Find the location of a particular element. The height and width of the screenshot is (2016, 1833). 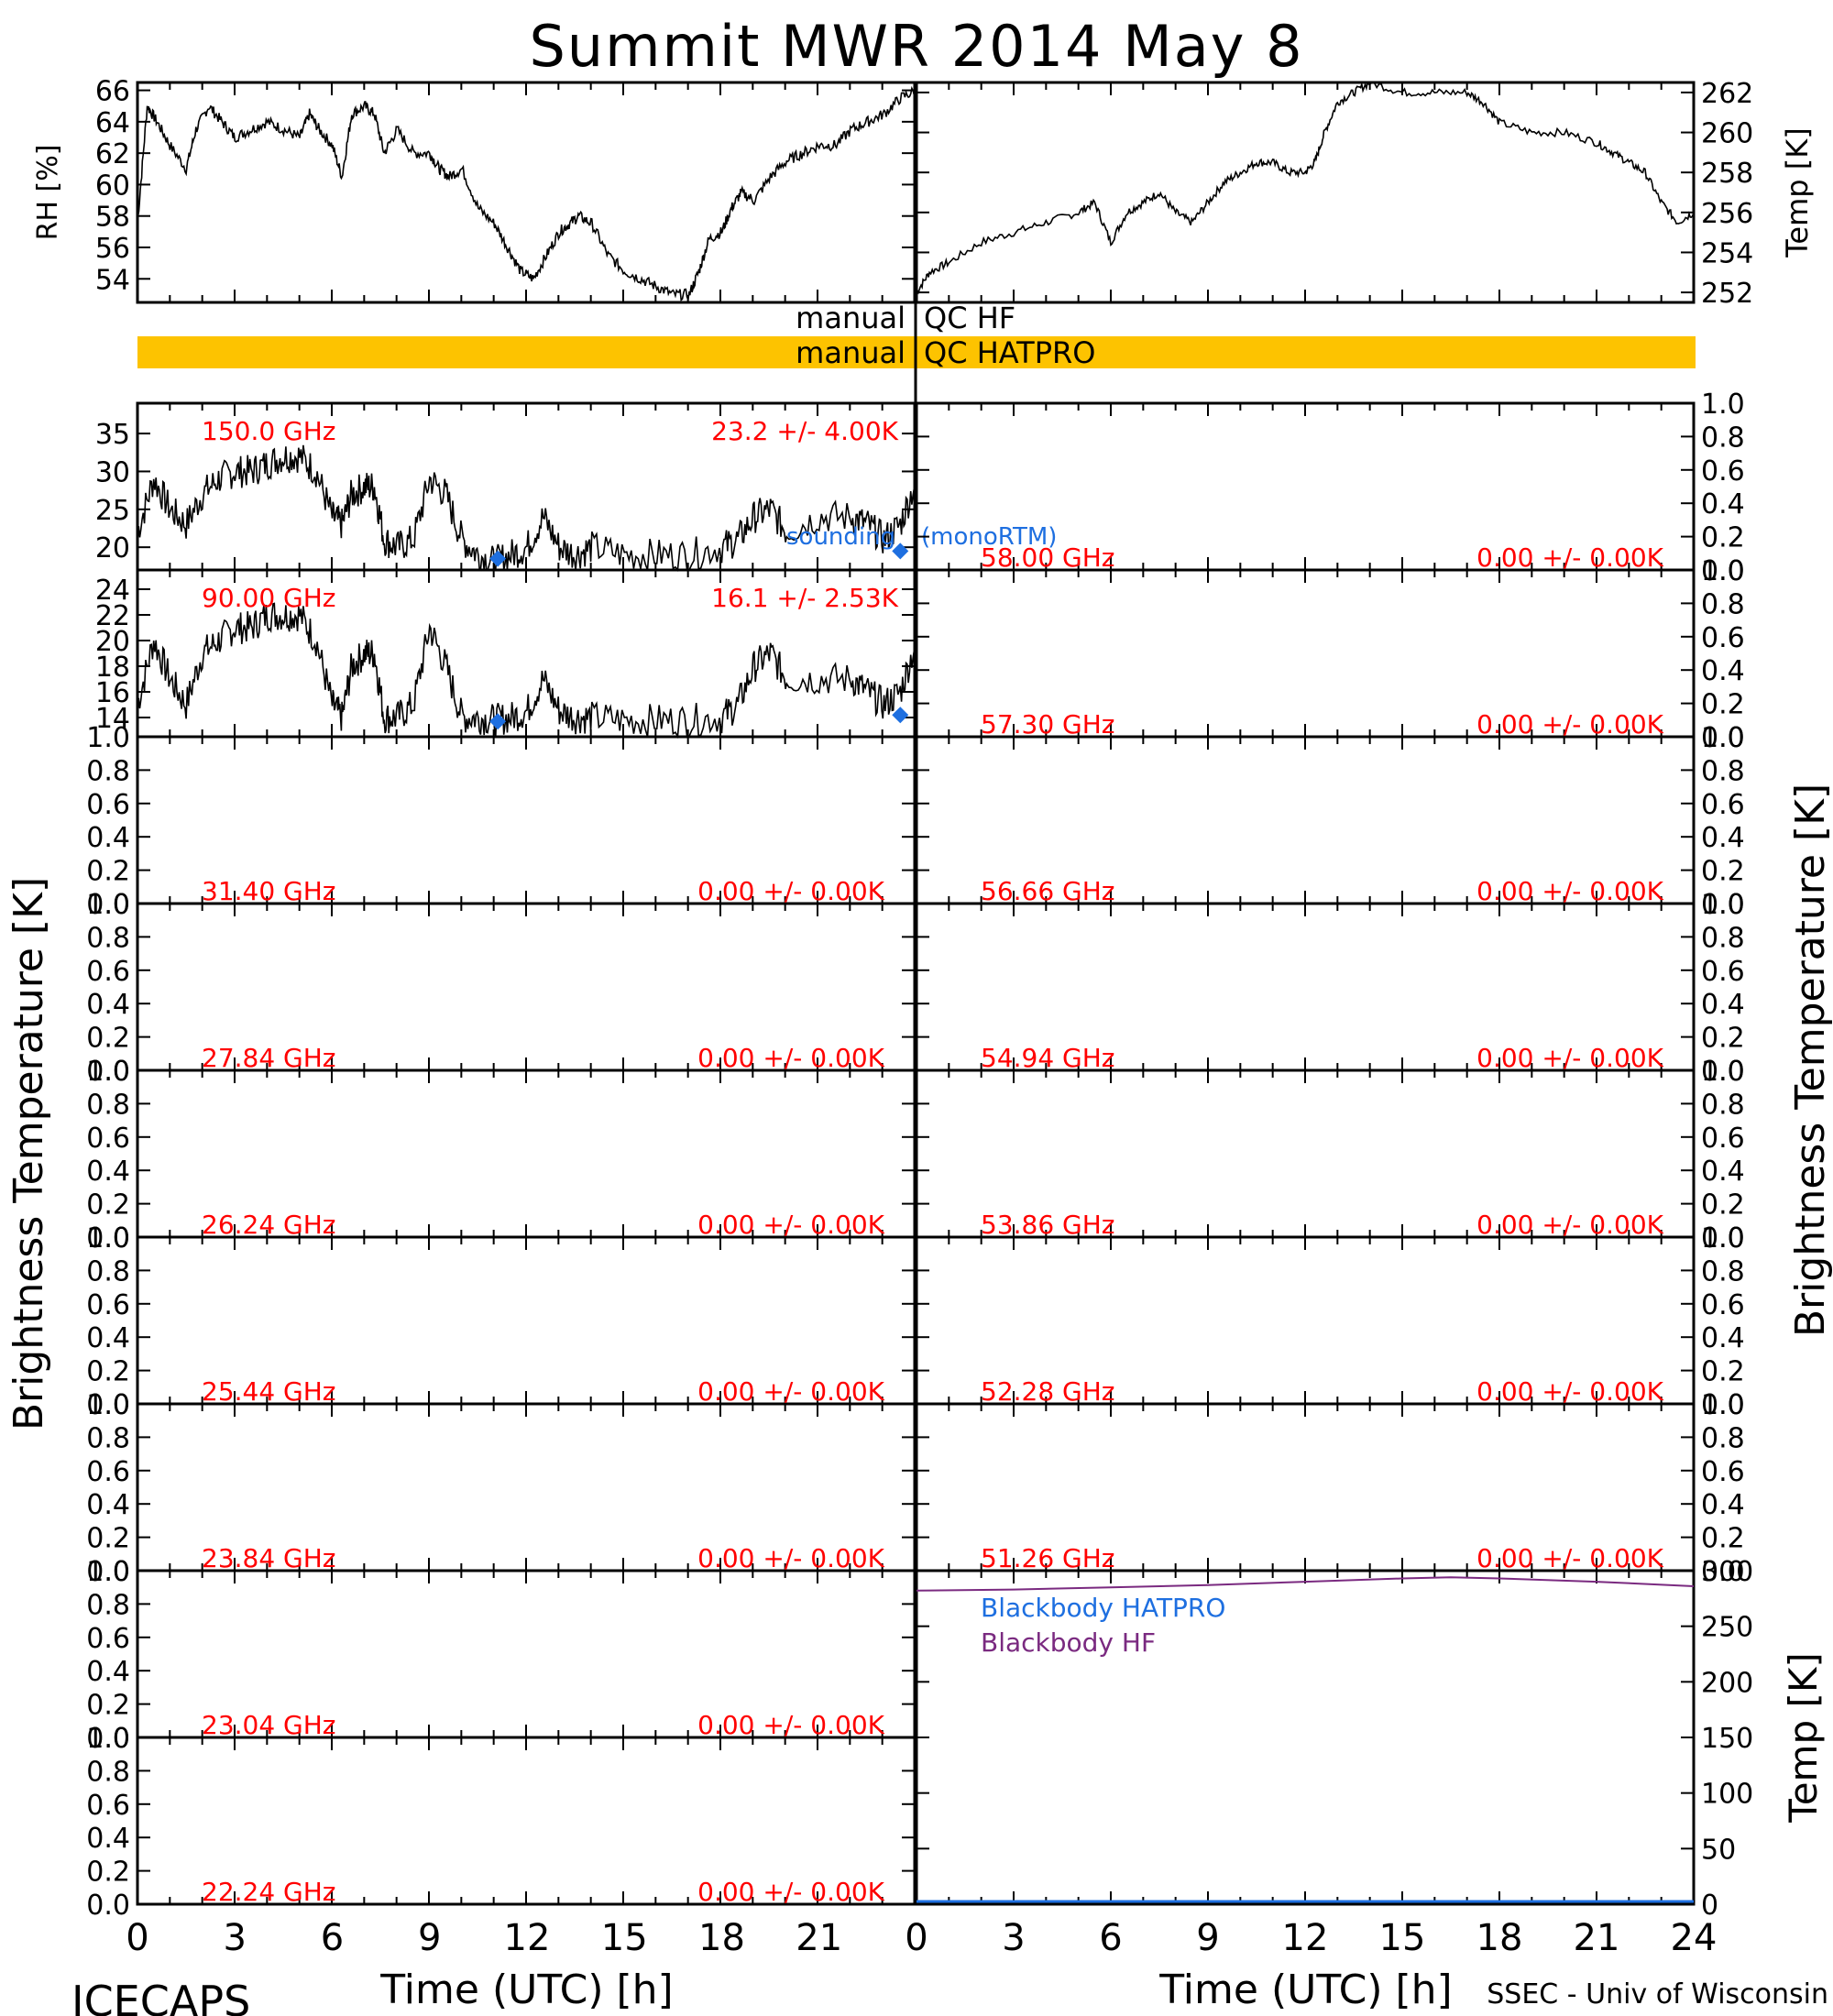

y-tick-label: 60 is located at coordinates (112, 186).